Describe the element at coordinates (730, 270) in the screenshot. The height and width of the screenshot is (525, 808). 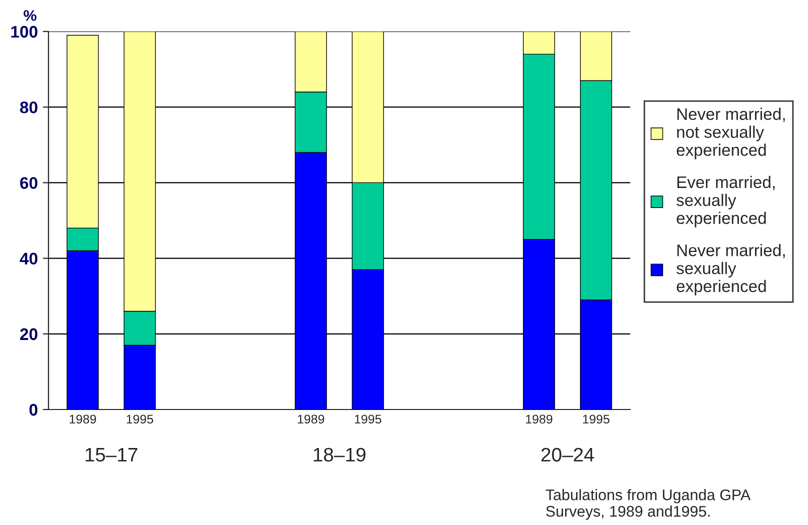
I see `legend-label: Never married, sexually experienced` at that location.